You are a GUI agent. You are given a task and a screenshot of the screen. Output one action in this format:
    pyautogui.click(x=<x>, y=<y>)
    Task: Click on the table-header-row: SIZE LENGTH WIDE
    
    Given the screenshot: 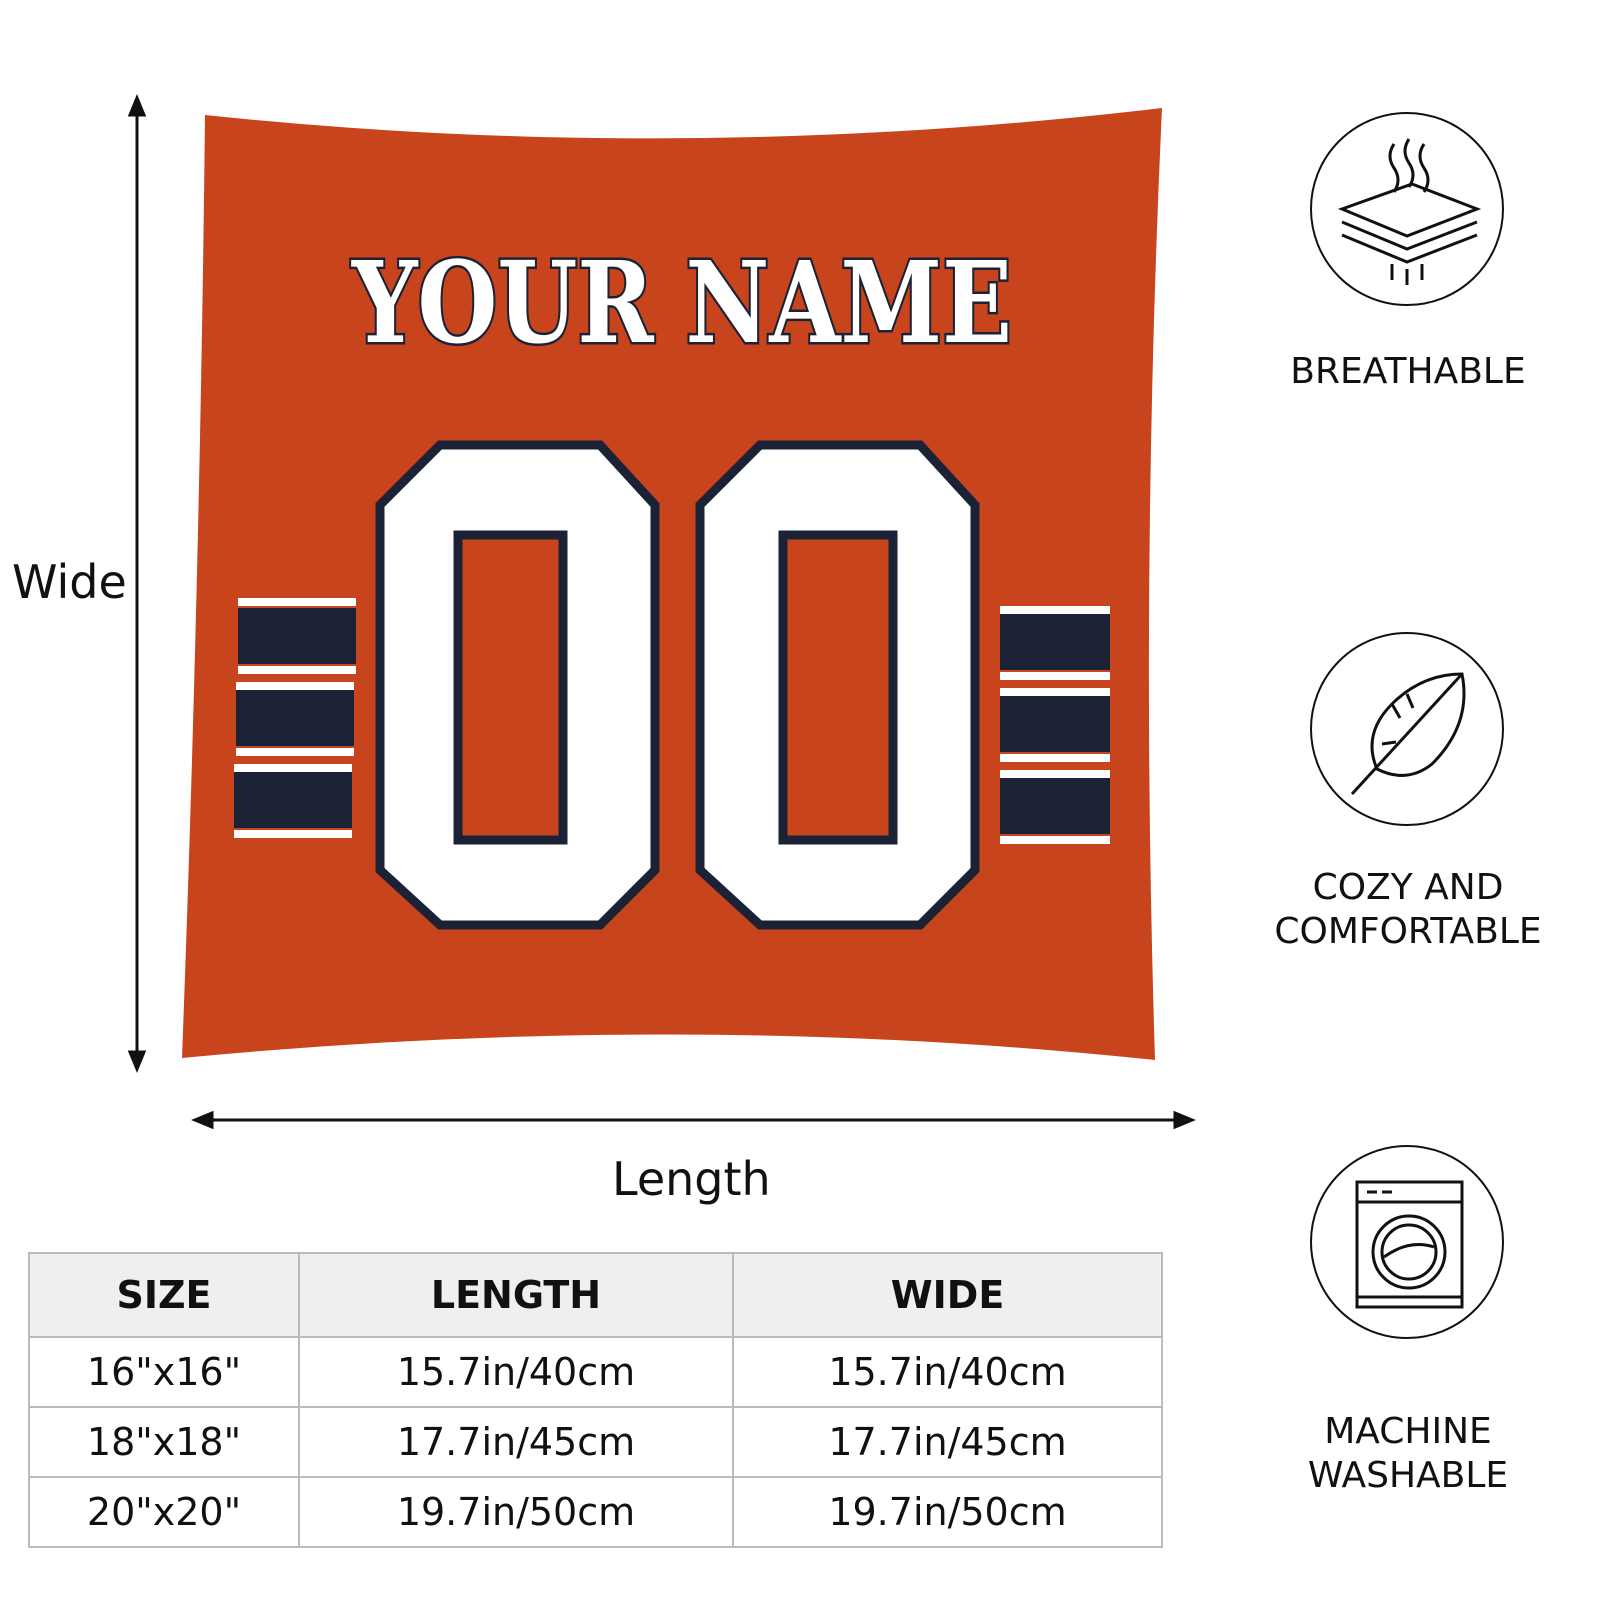 What is the action you would take?
    pyautogui.click(x=595, y=1295)
    